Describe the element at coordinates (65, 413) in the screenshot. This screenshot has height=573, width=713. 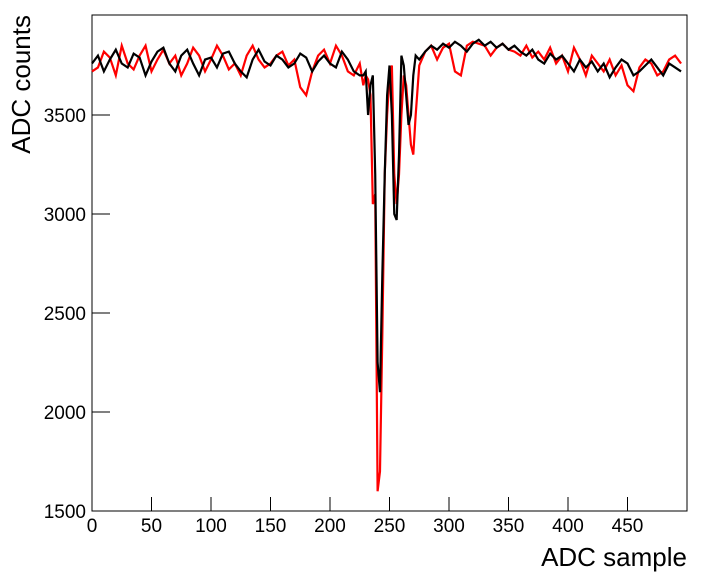
I see `y-tick-label: 2000` at that location.